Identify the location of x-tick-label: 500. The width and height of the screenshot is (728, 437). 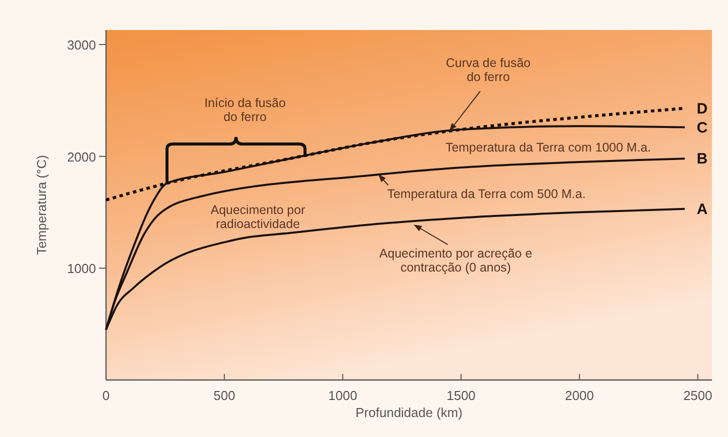
(225, 395).